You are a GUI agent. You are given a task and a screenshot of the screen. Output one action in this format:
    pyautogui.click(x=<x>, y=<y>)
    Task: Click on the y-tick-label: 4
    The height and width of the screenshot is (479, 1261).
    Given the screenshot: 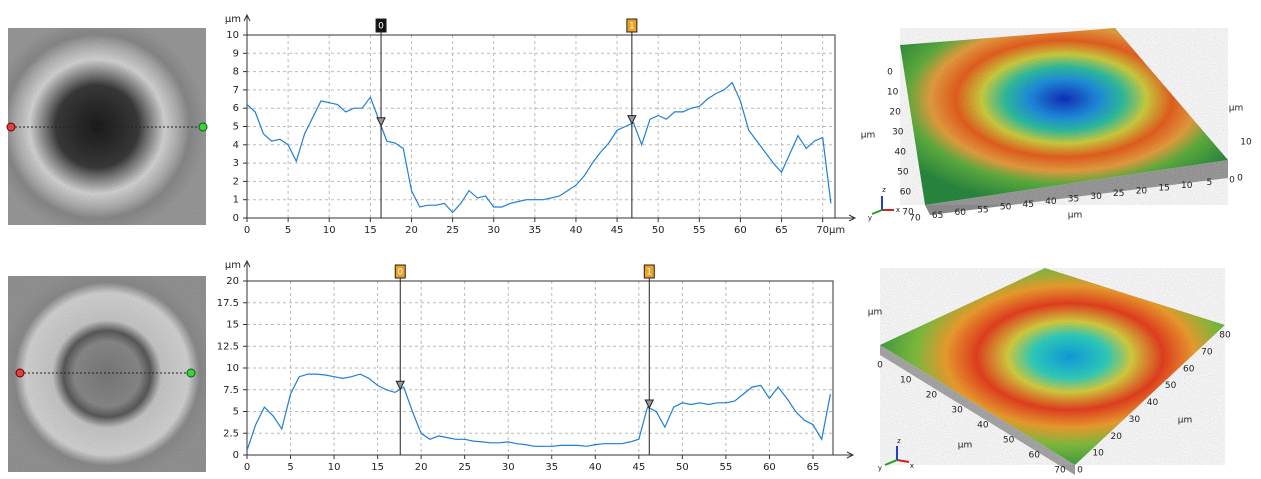 What is the action you would take?
    pyautogui.click(x=236, y=145)
    